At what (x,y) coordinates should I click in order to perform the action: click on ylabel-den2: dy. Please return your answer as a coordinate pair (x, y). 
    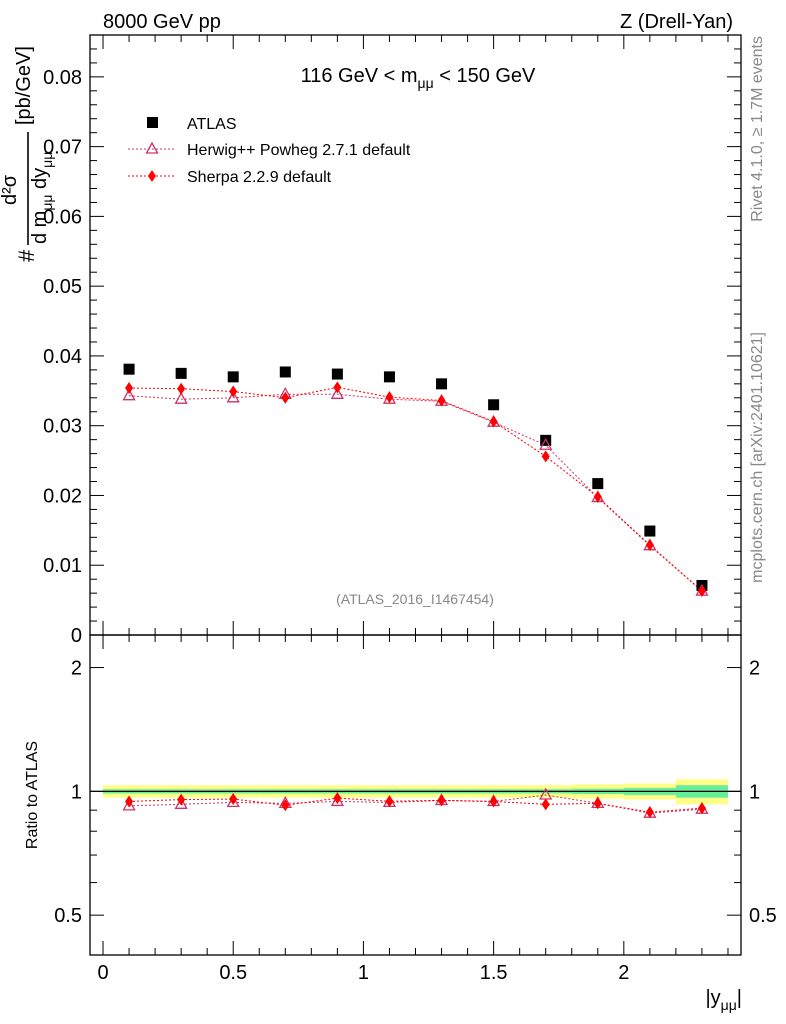
    Looking at the image, I should click on (40, 181).